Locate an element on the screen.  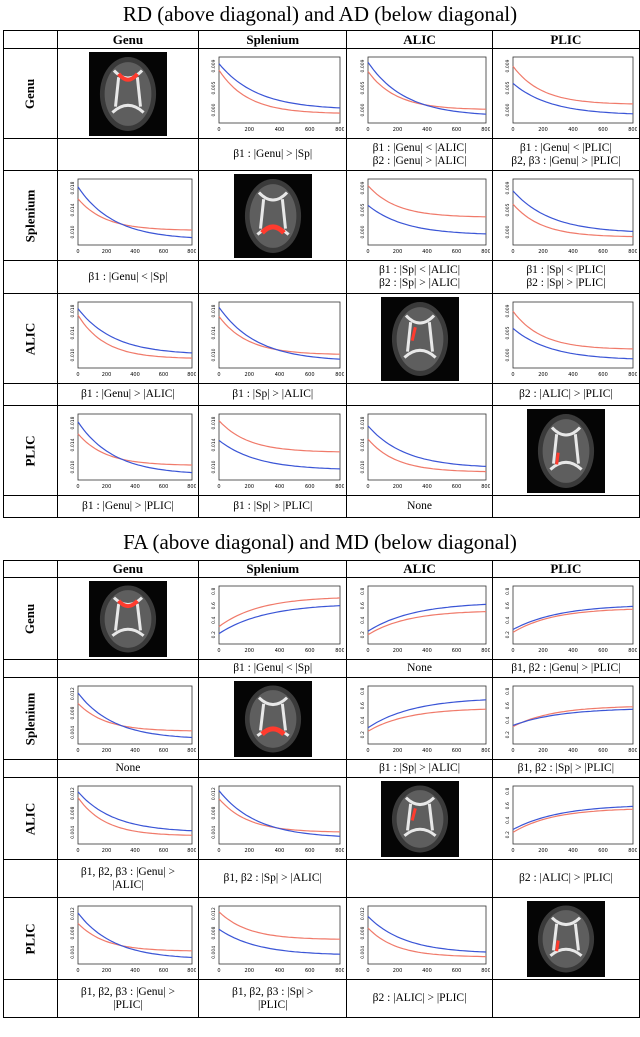
row-header: Genu is located at coordinates (30, 93).